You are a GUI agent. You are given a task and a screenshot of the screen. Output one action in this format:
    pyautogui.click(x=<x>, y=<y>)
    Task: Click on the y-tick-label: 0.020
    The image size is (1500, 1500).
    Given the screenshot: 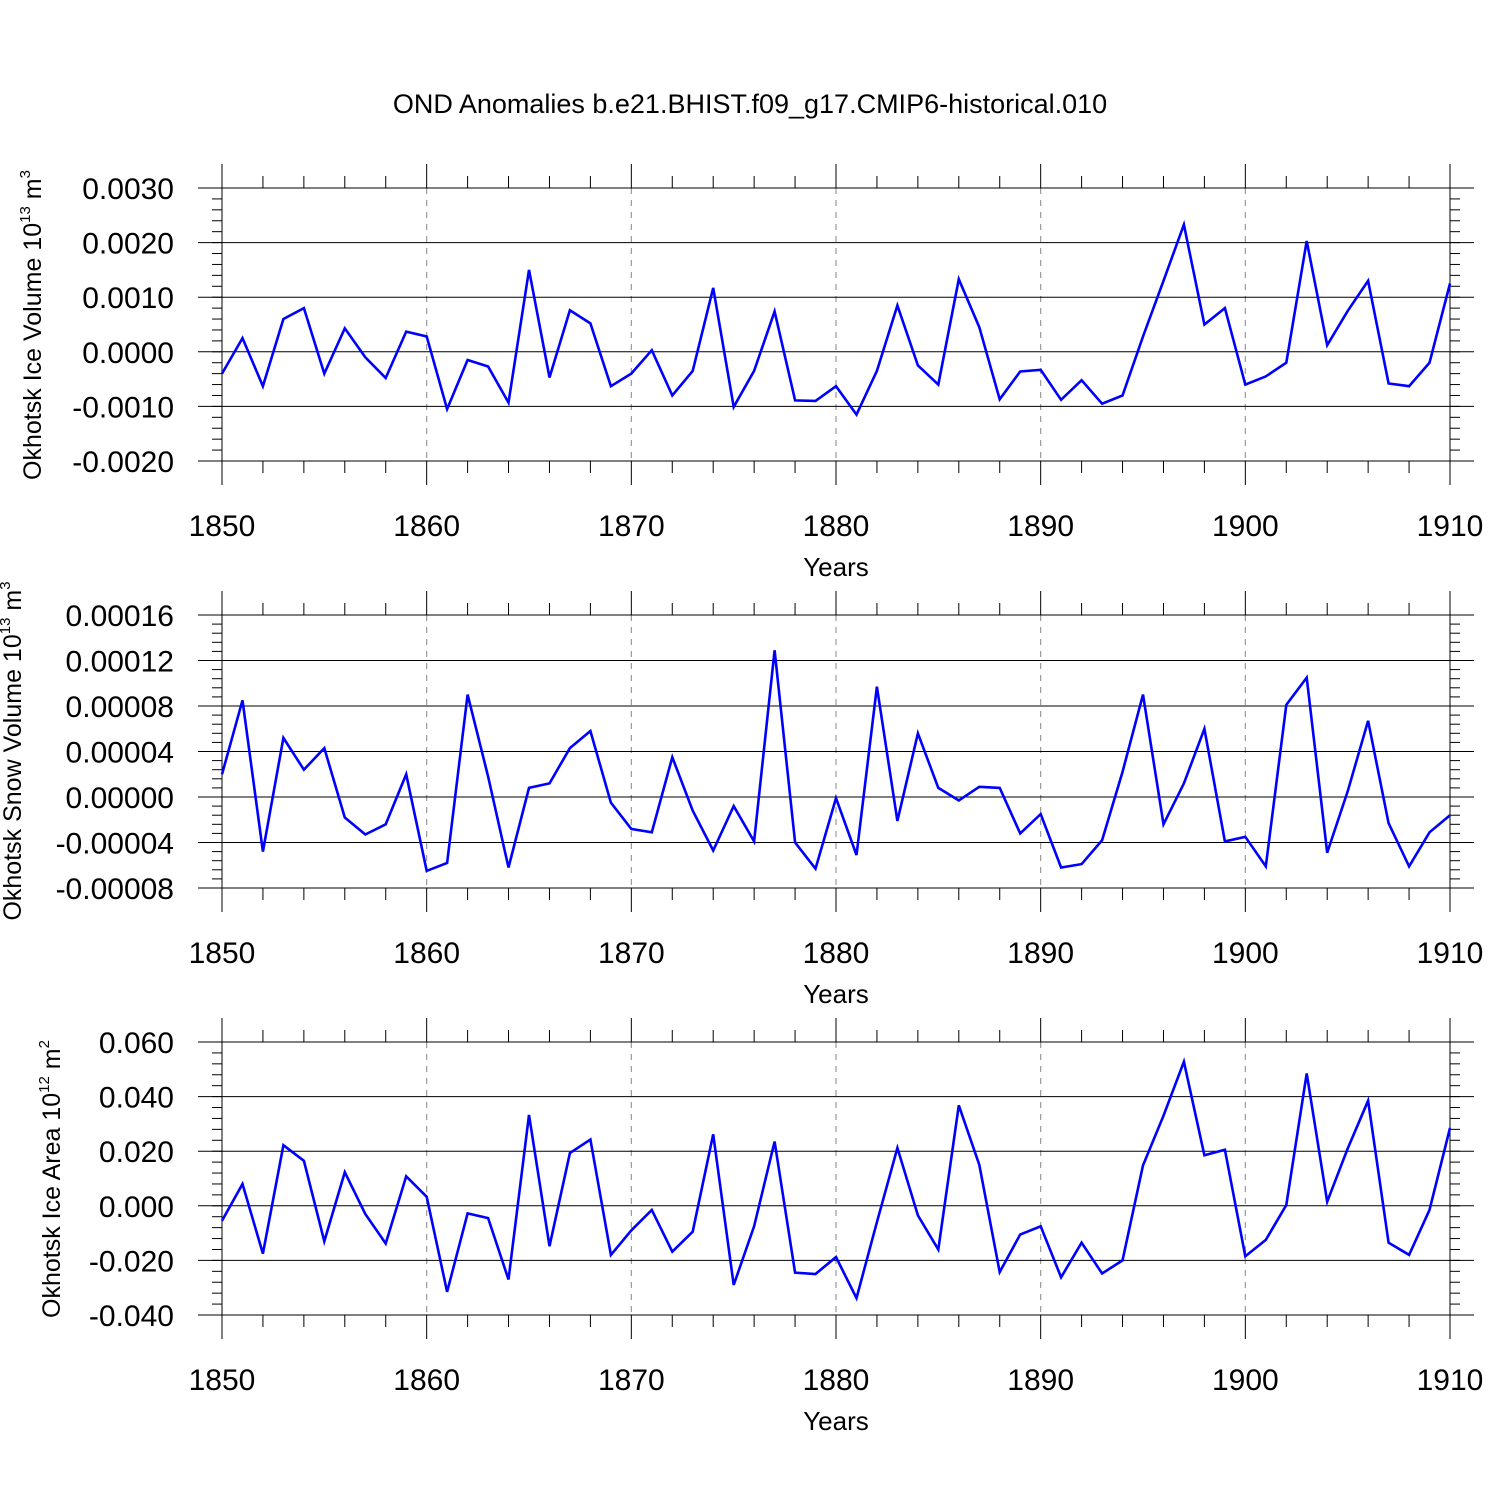 What is the action you would take?
    pyautogui.click(x=136, y=1152)
    